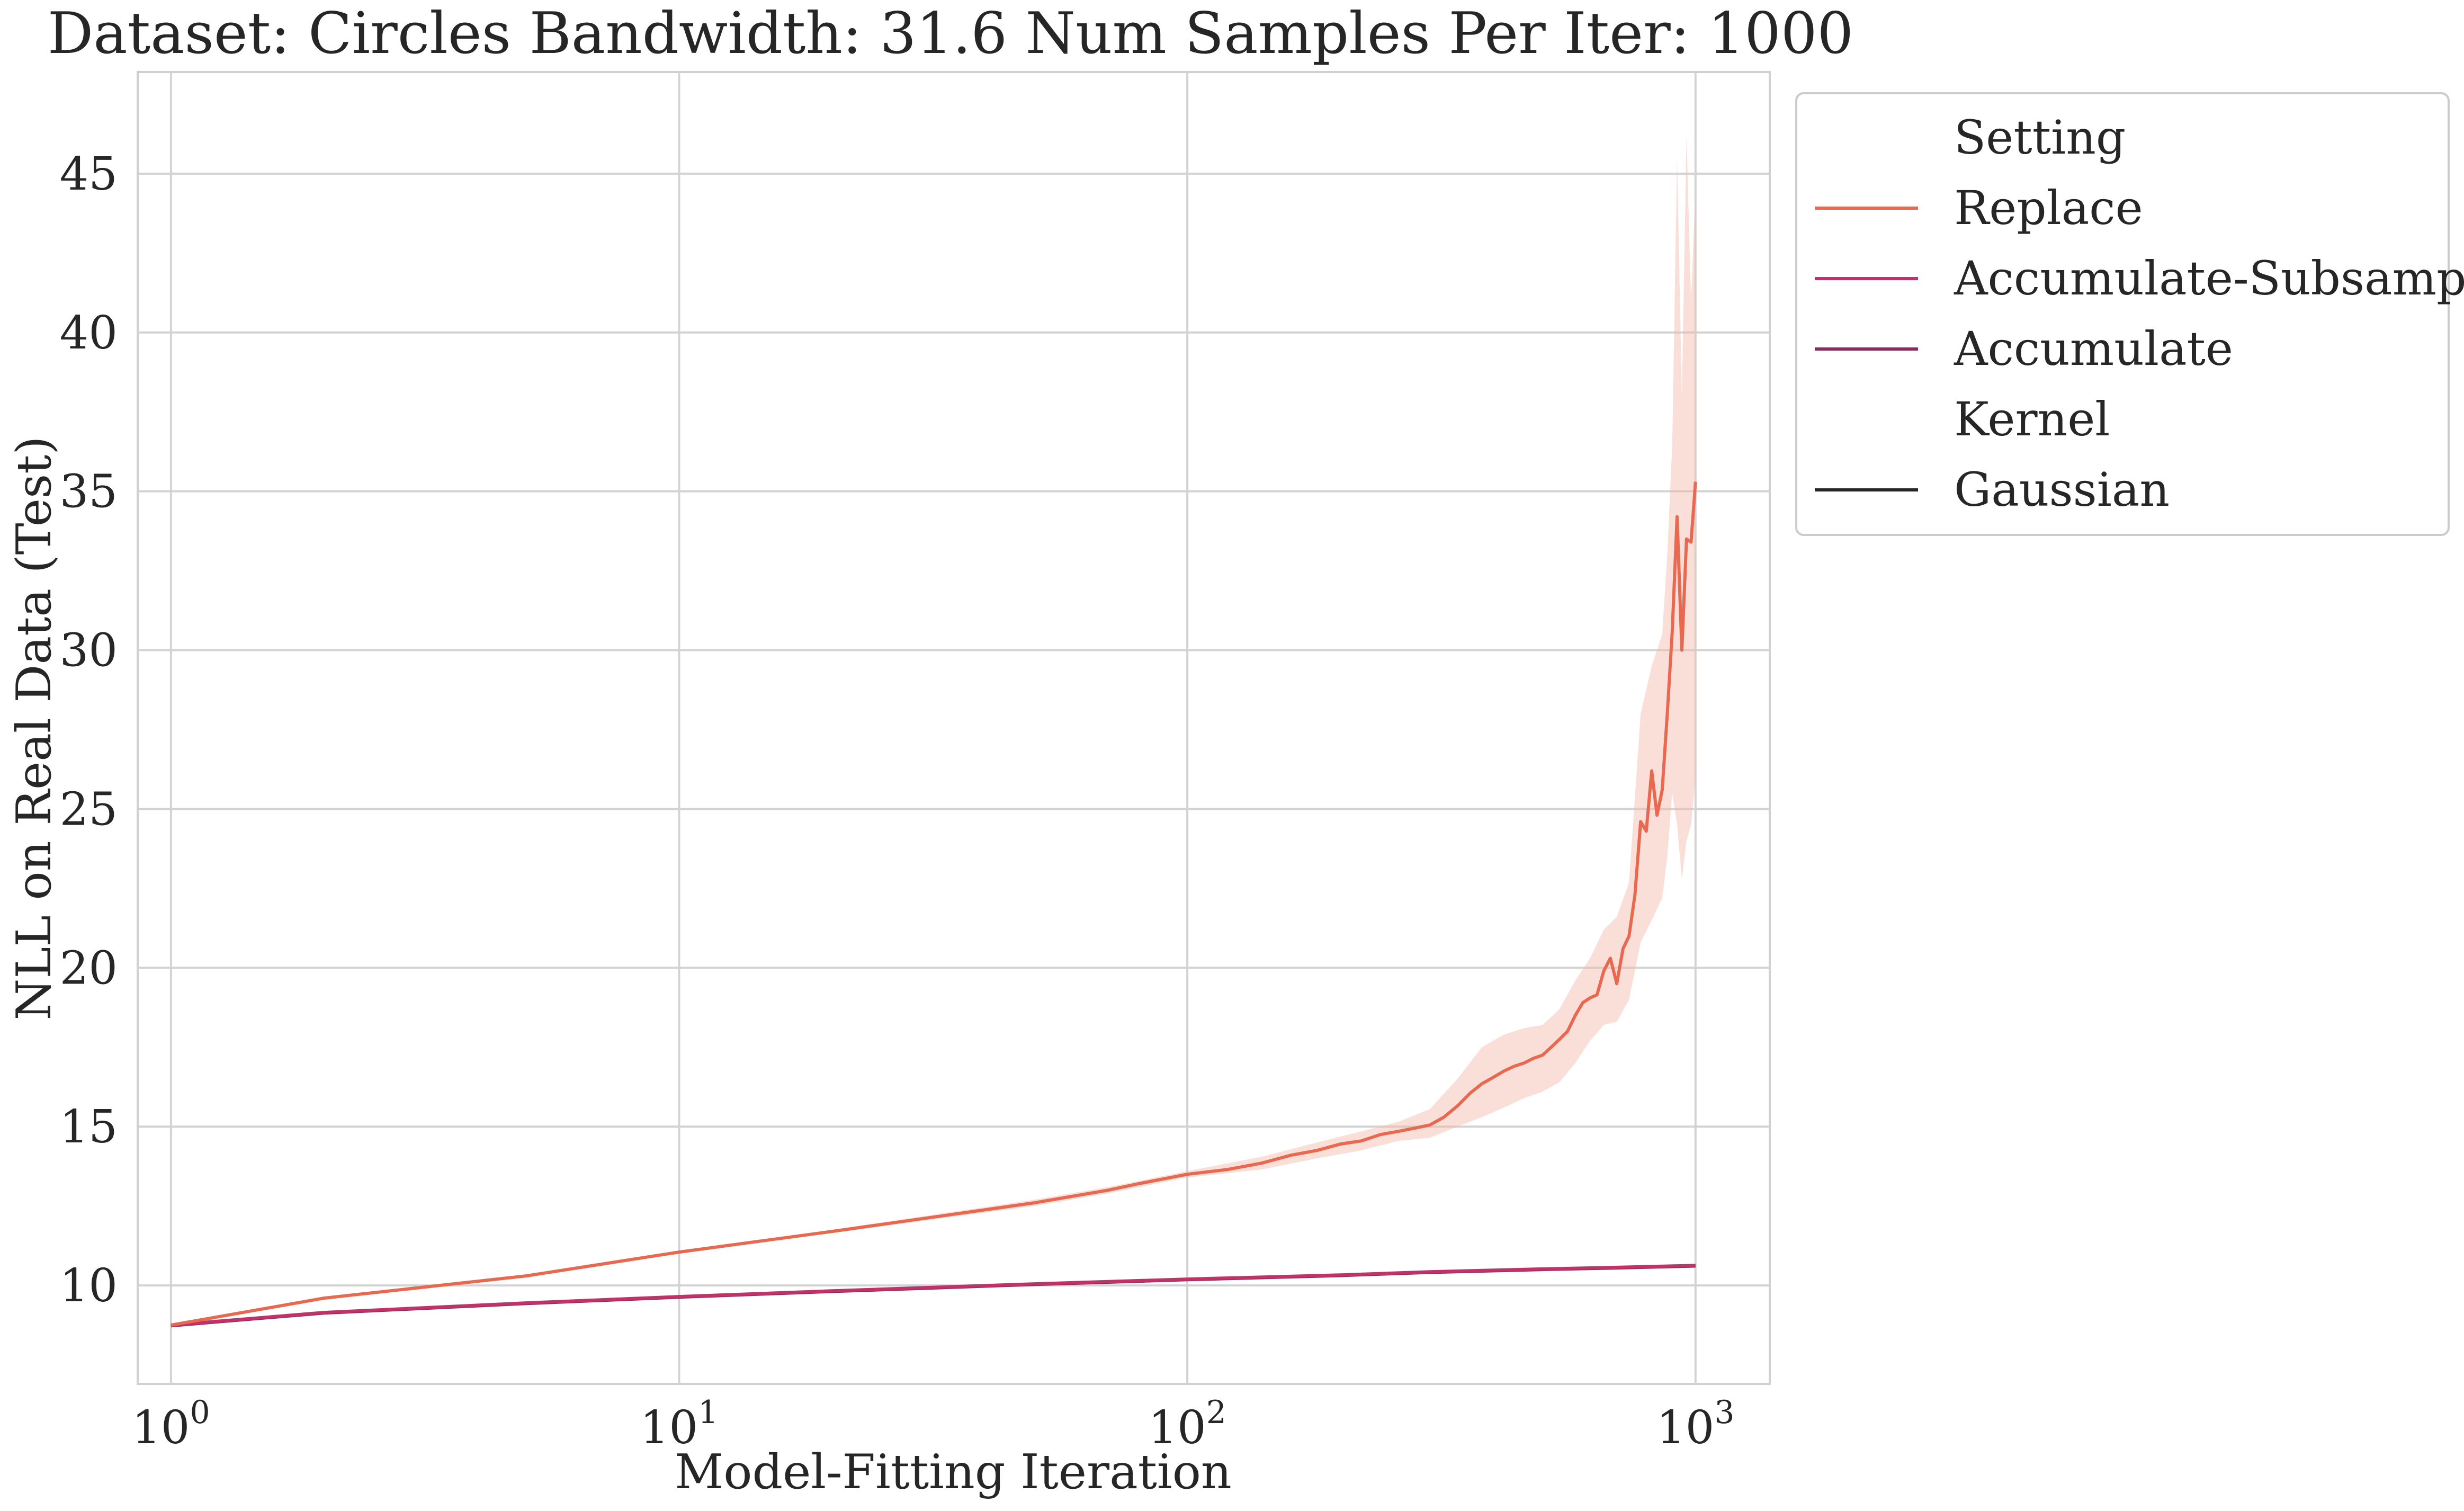 The width and height of the screenshot is (2464, 1511). I want to click on y-tick-label: 45, so click(89, 174).